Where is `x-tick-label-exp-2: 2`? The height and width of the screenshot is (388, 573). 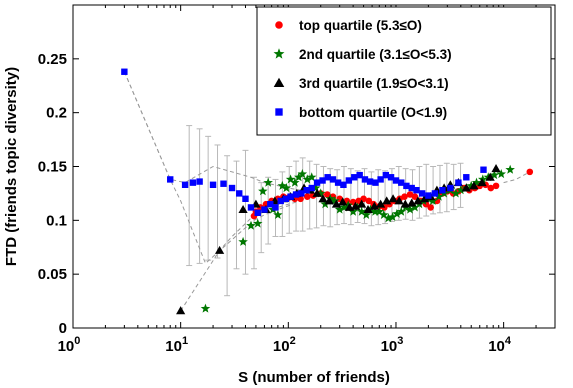 x-tick-label-exp-2: 2 is located at coordinates (293, 341).